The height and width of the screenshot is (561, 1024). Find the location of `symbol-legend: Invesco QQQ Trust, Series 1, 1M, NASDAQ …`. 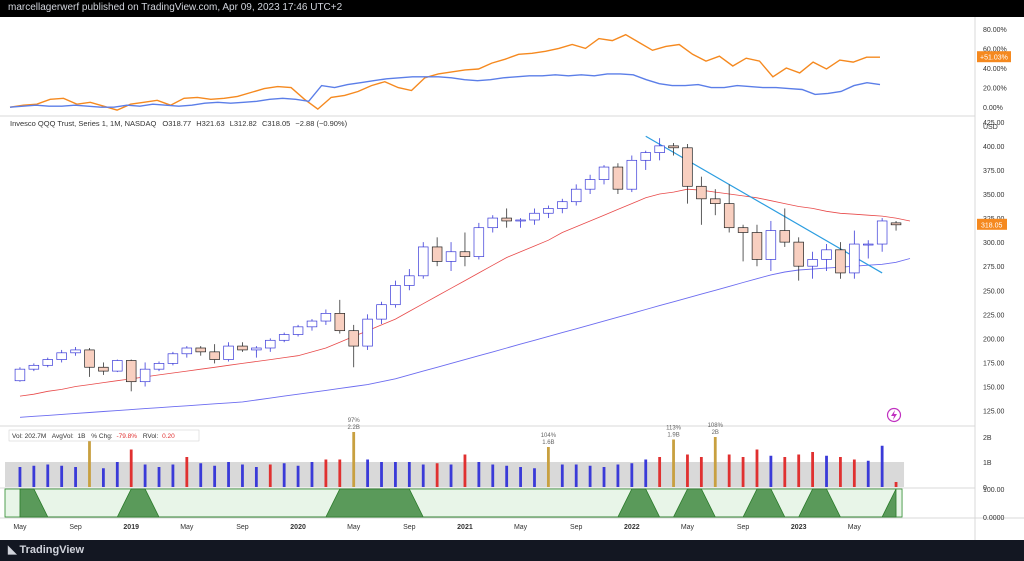

symbol-legend: Invesco QQQ Trust, Series 1, 1M, NASDAQ … is located at coordinates (179, 123).